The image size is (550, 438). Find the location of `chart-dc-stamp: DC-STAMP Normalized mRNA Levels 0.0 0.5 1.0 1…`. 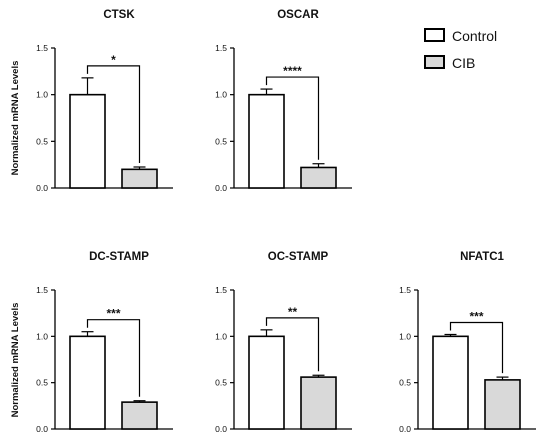

chart-dc-stamp: DC-STAMP Normalized mRNA Levels 0.0 0.5 1.0 1… is located at coordinates (91, 342).